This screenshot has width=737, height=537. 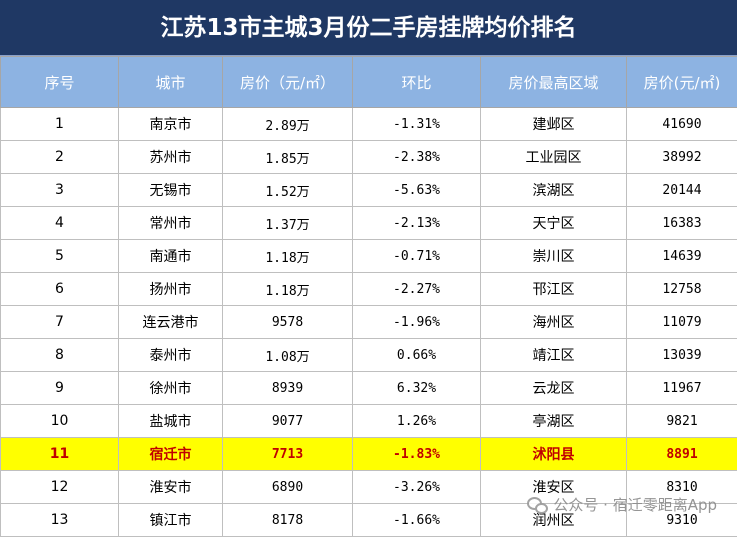 What do you see at coordinates (288, 190) in the screenshot?
I see `cell-price: 1.52万` at bounding box center [288, 190].